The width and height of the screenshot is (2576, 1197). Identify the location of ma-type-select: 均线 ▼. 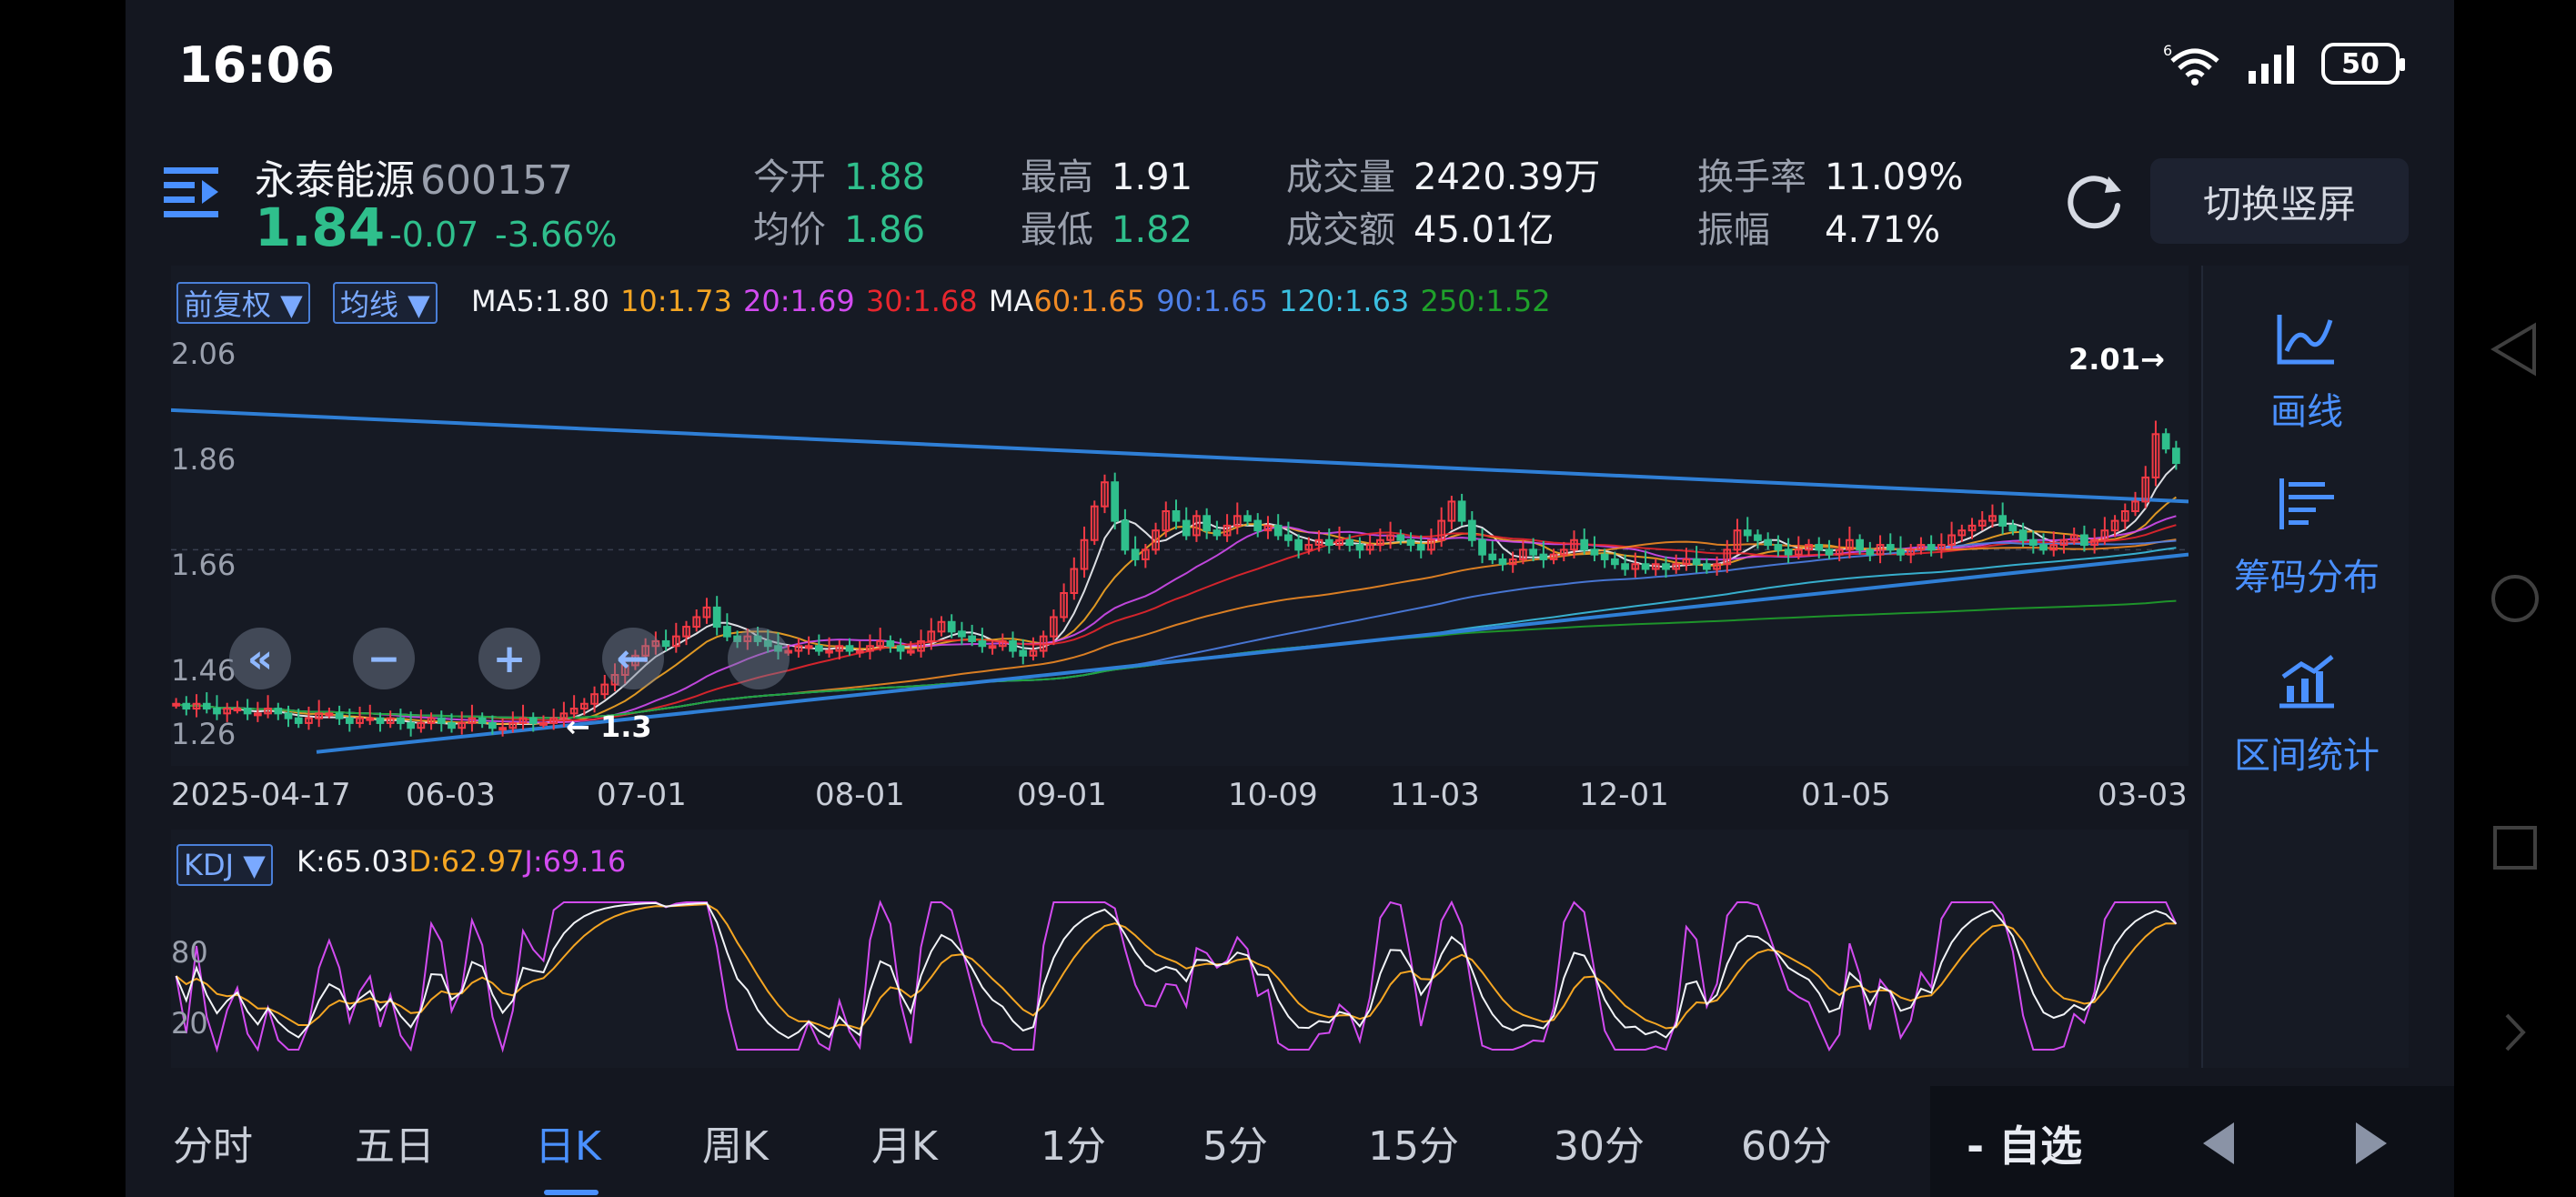
(385, 303).